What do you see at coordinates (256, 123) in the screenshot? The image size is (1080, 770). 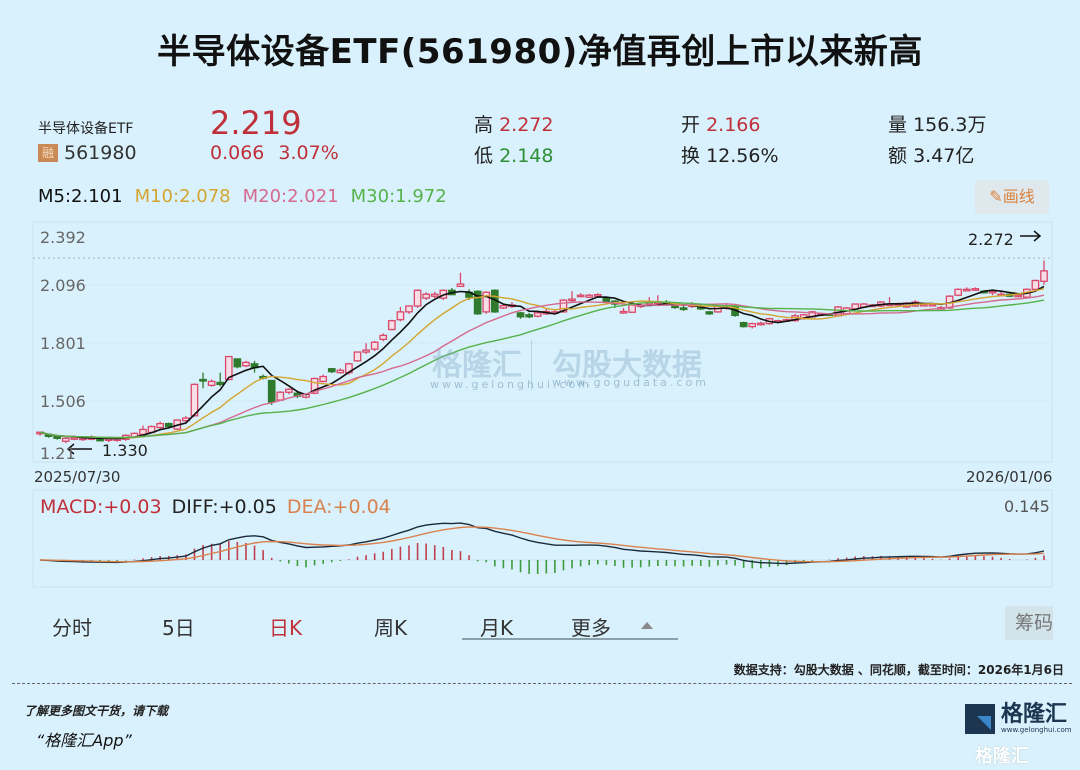 I see `last-price: 2.219` at bounding box center [256, 123].